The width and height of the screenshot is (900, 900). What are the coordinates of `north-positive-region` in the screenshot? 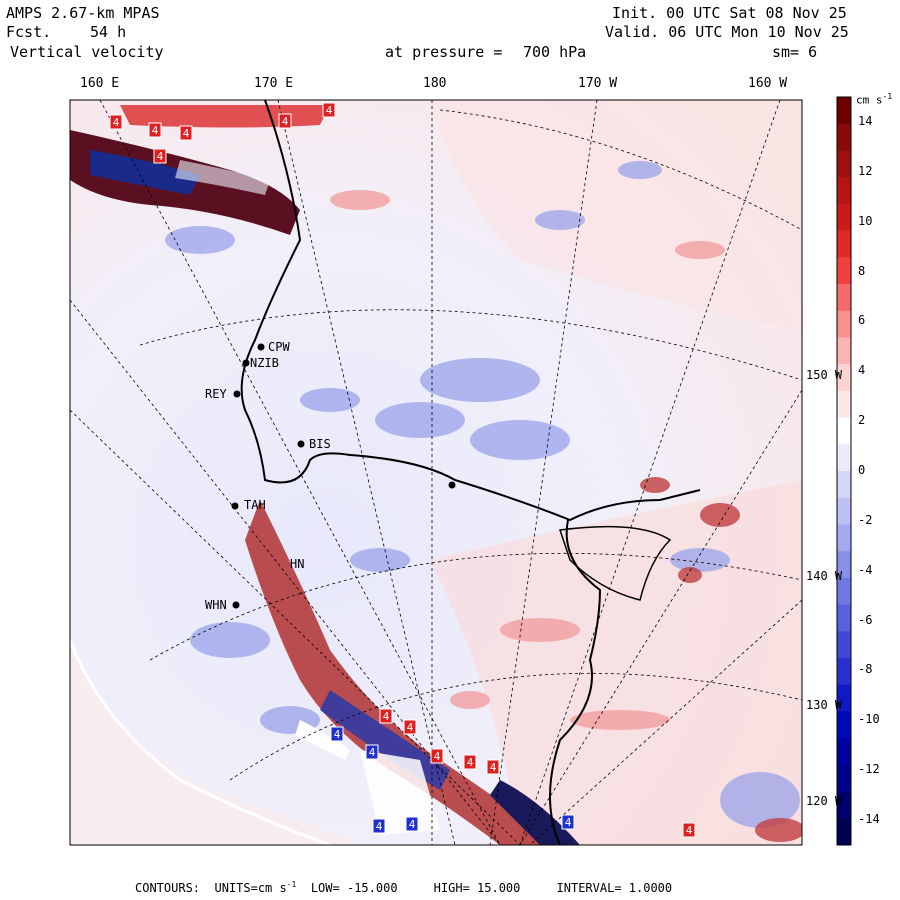 It's located at (616, 215).